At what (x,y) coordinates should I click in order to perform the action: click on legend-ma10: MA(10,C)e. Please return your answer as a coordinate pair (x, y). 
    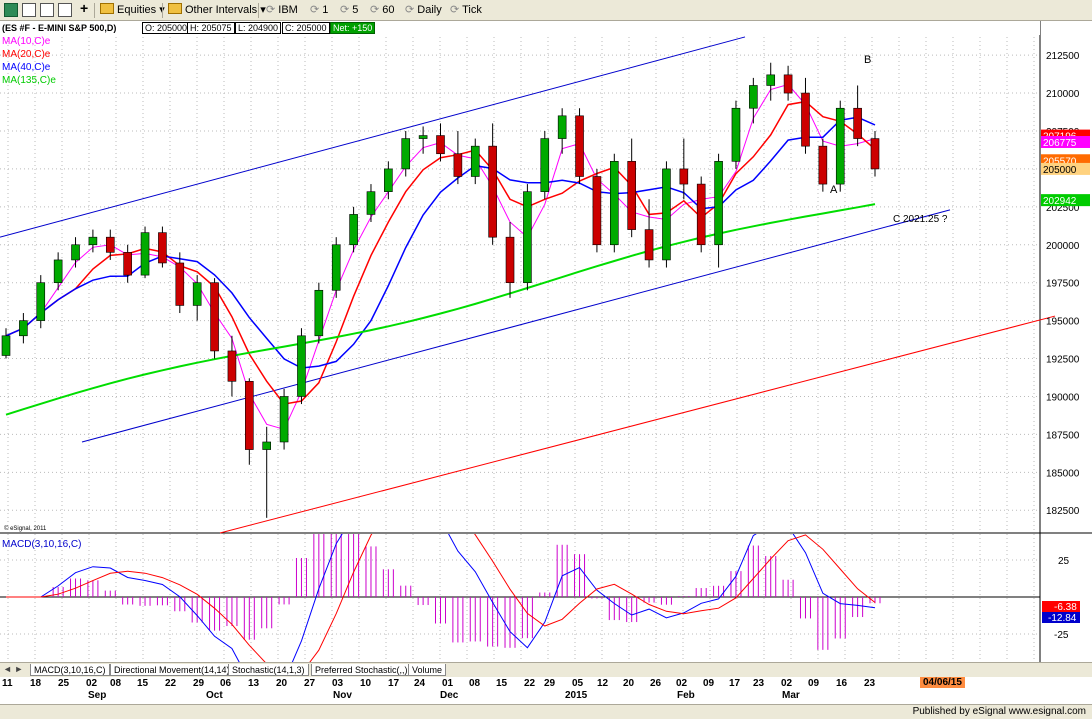
    Looking at the image, I should click on (26, 41).